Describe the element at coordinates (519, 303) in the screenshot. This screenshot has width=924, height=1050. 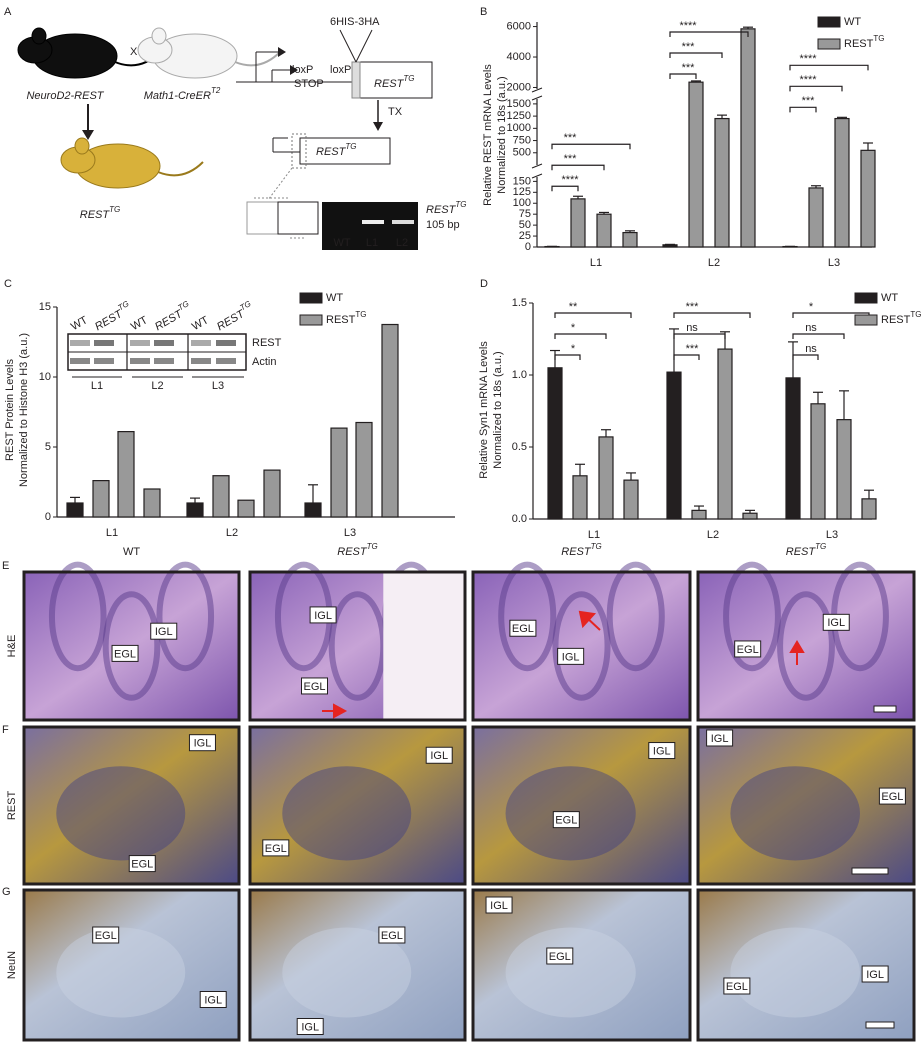
I see `y-tick-label: 1.5` at that location.